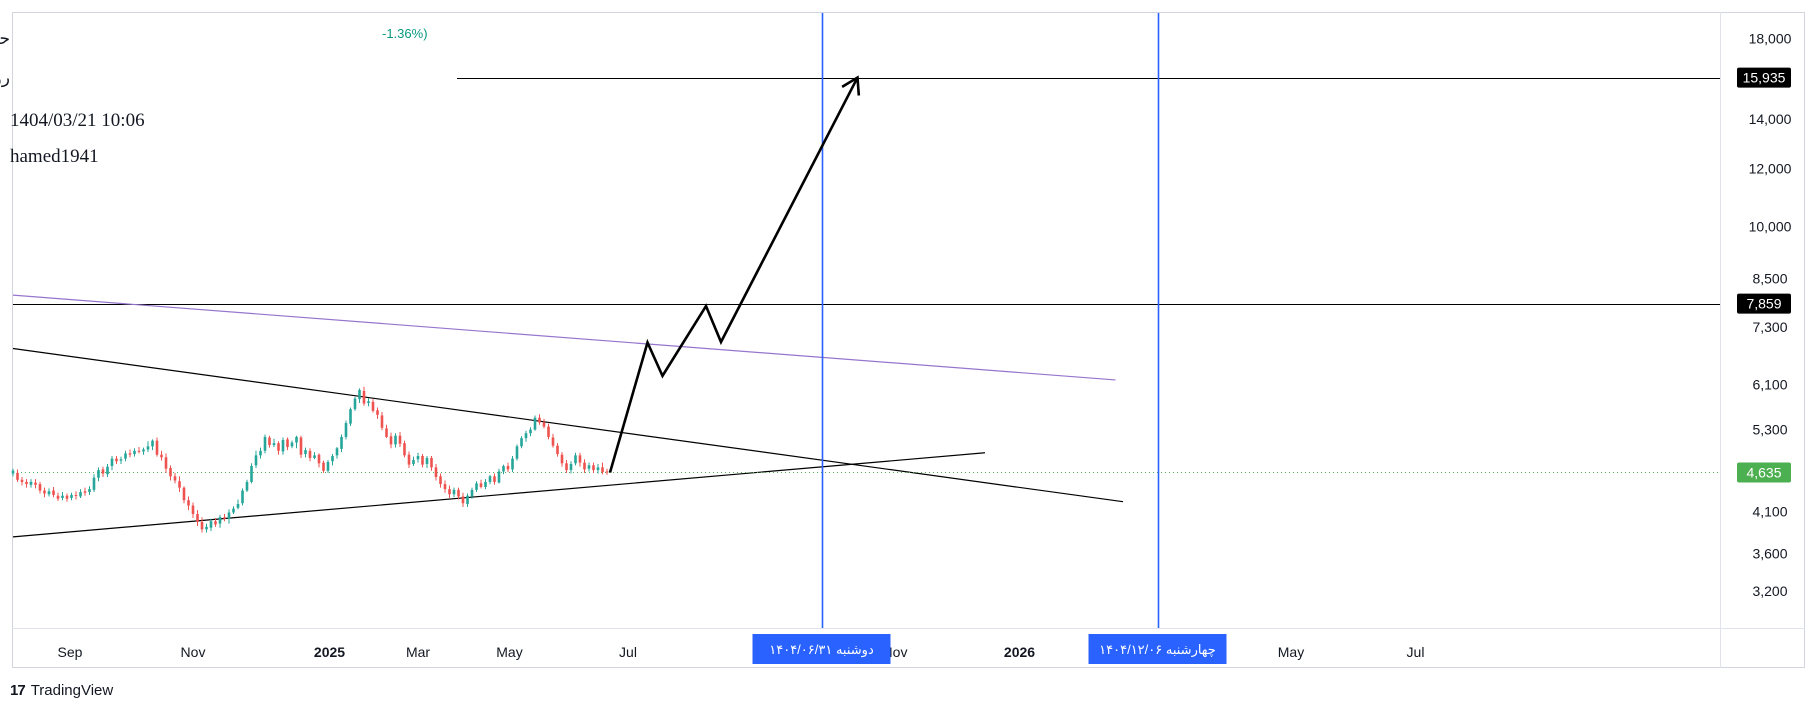  Describe the element at coordinates (499, 495) in the screenshot. I see `trend-line-support` at that location.